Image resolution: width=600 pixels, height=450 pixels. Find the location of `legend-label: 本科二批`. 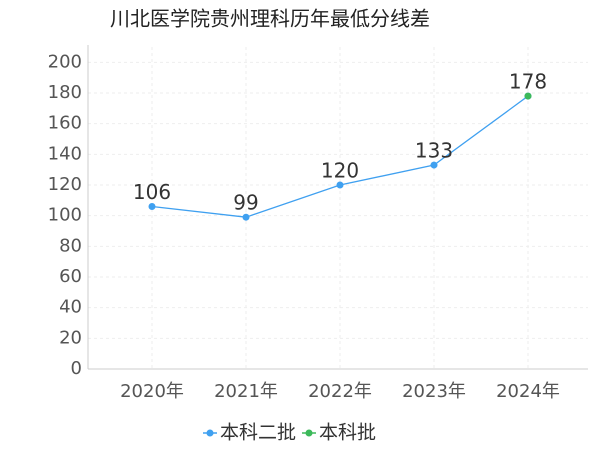

legend-label: 本科二批 is located at coordinates (258, 433).